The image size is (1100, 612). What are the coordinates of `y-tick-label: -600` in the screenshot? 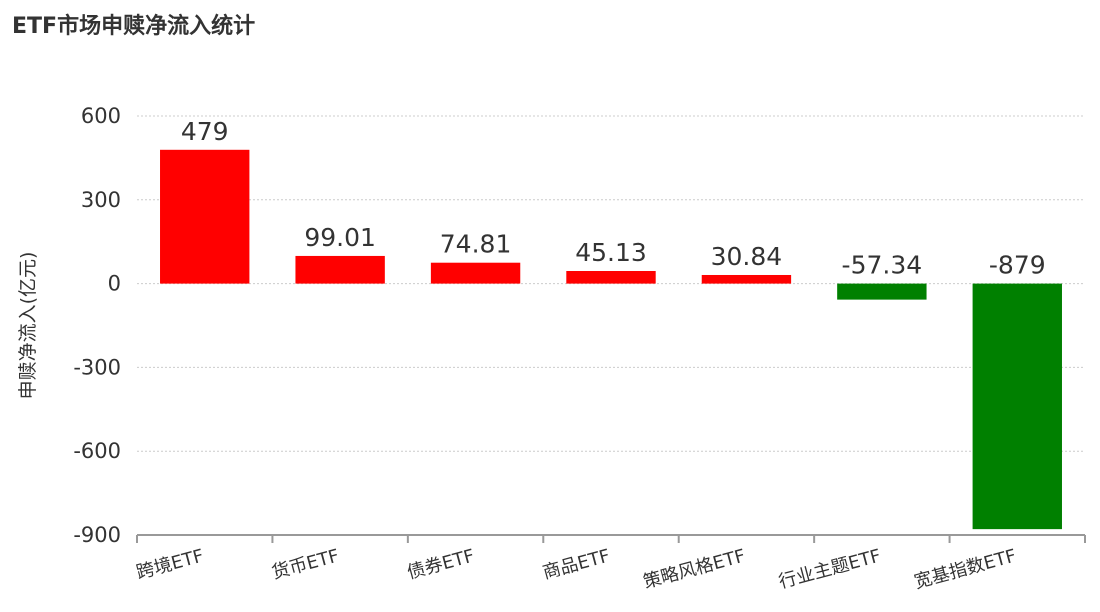 It's located at (97, 451).